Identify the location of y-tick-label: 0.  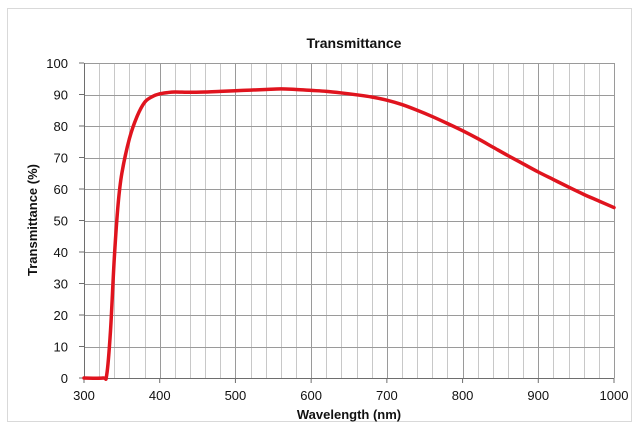
(64, 378).